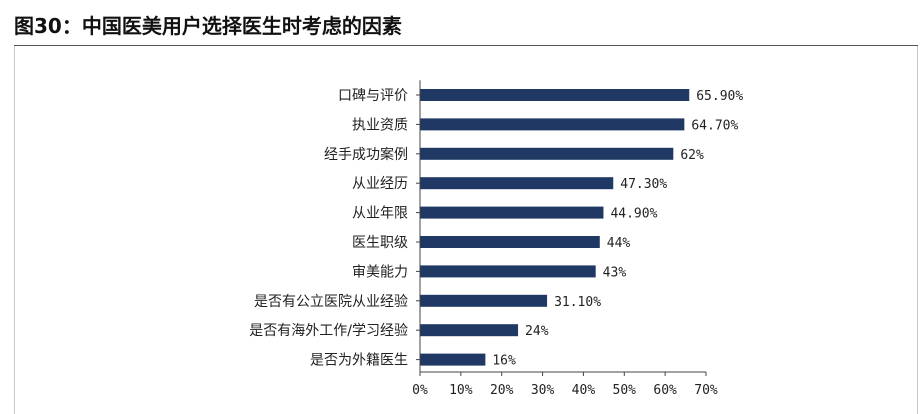 The width and height of the screenshot is (924, 414). What do you see at coordinates (504, 361) in the screenshot?
I see `data-label: 16%` at bounding box center [504, 361].